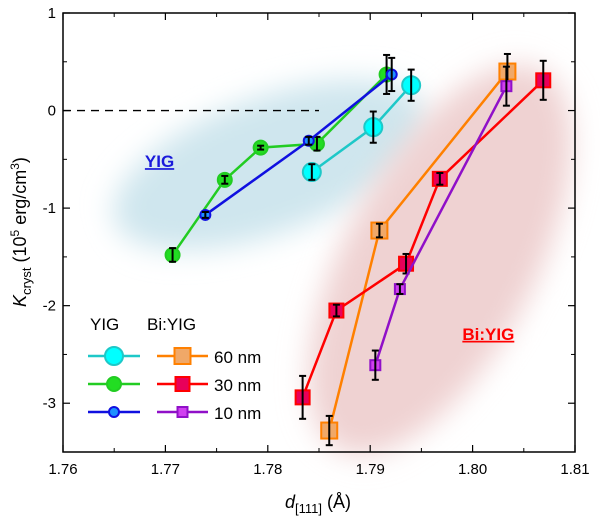 The width and height of the screenshot is (600, 525). What do you see at coordinates (62, 469) in the screenshot?
I see `x-tick-label: 1.76` at bounding box center [62, 469].